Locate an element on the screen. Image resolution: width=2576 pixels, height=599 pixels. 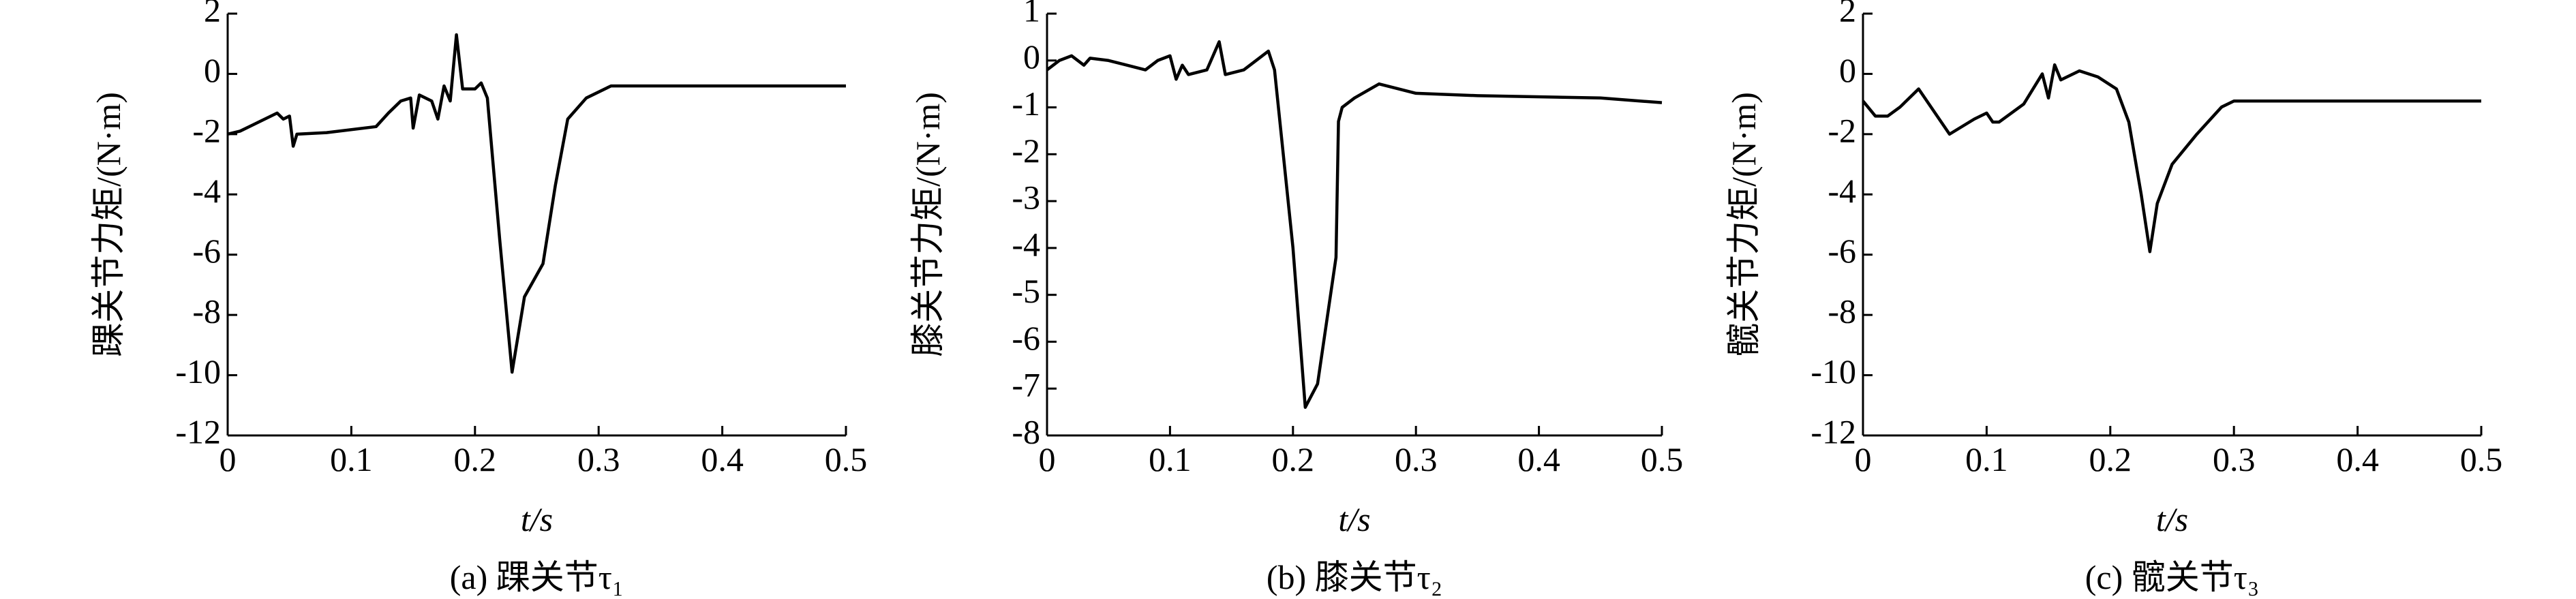
y-axis-label: 髋关节力矩/(N·m) is located at coordinates (1744, 224).